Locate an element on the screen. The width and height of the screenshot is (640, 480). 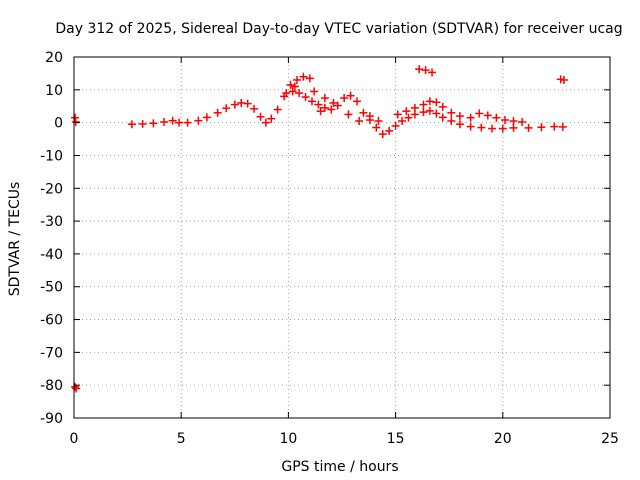
y-tick-label: -60 is located at coordinates (51, 321).